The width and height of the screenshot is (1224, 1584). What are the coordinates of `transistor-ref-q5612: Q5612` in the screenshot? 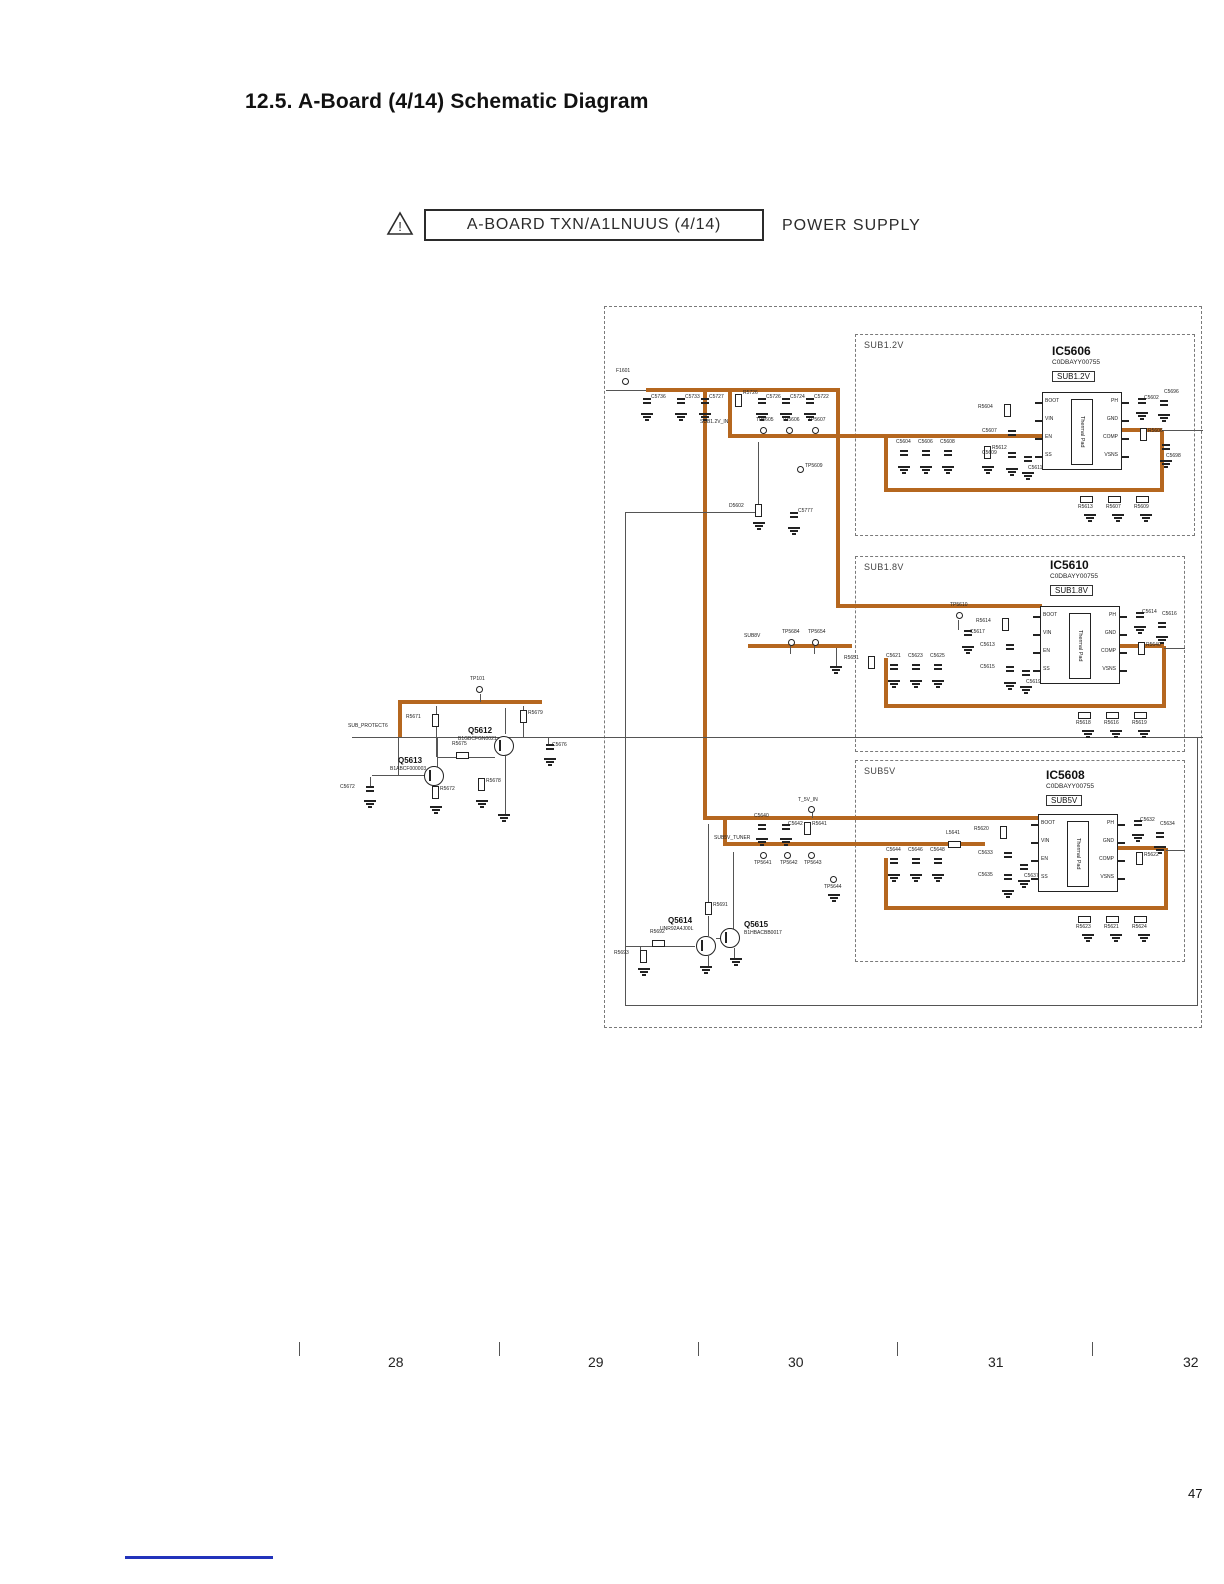 It's located at (480, 730).